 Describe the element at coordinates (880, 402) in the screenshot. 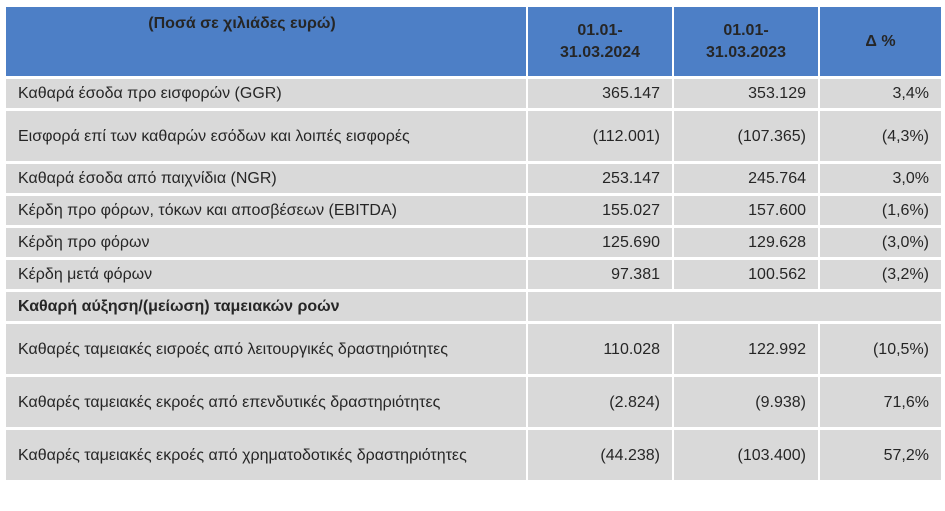

I see `row-delta: 71,6%` at that location.